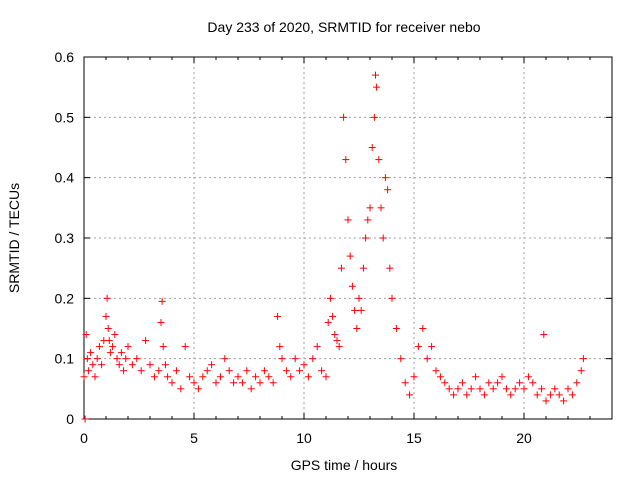 This screenshot has height=480, width=640. What do you see at coordinates (70, 419) in the screenshot?
I see `y-tick-label: 0` at bounding box center [70, 419].